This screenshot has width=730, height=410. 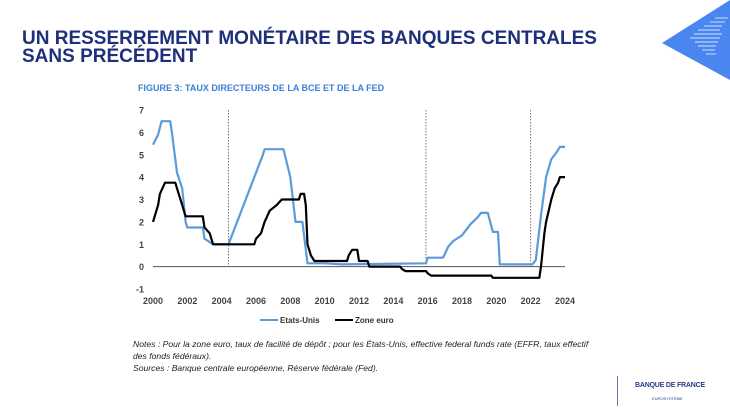 I want to click on x-tick-label: 2000, so click(x=153, y=301).